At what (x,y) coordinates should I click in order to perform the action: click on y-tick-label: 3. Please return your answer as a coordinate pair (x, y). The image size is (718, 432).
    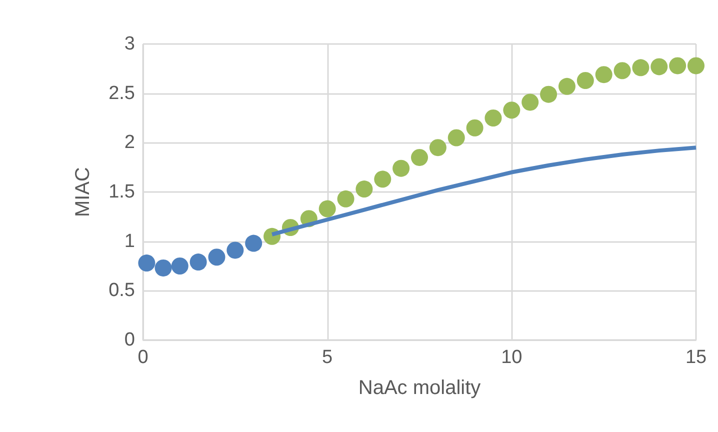
    Looking at the image, I should click on (129, 44).